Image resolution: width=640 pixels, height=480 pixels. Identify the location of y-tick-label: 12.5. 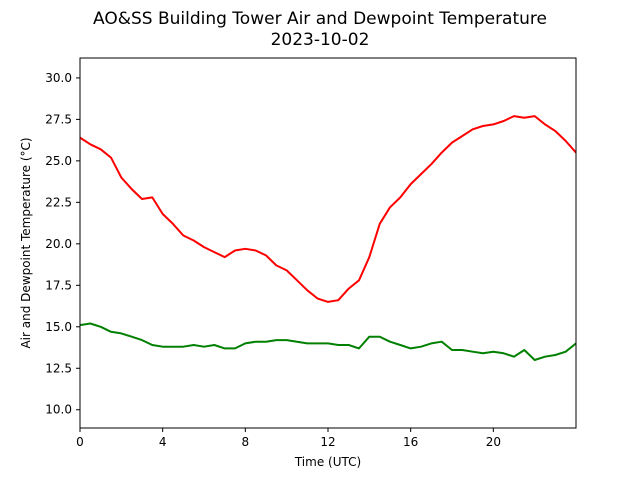
(58, 368).